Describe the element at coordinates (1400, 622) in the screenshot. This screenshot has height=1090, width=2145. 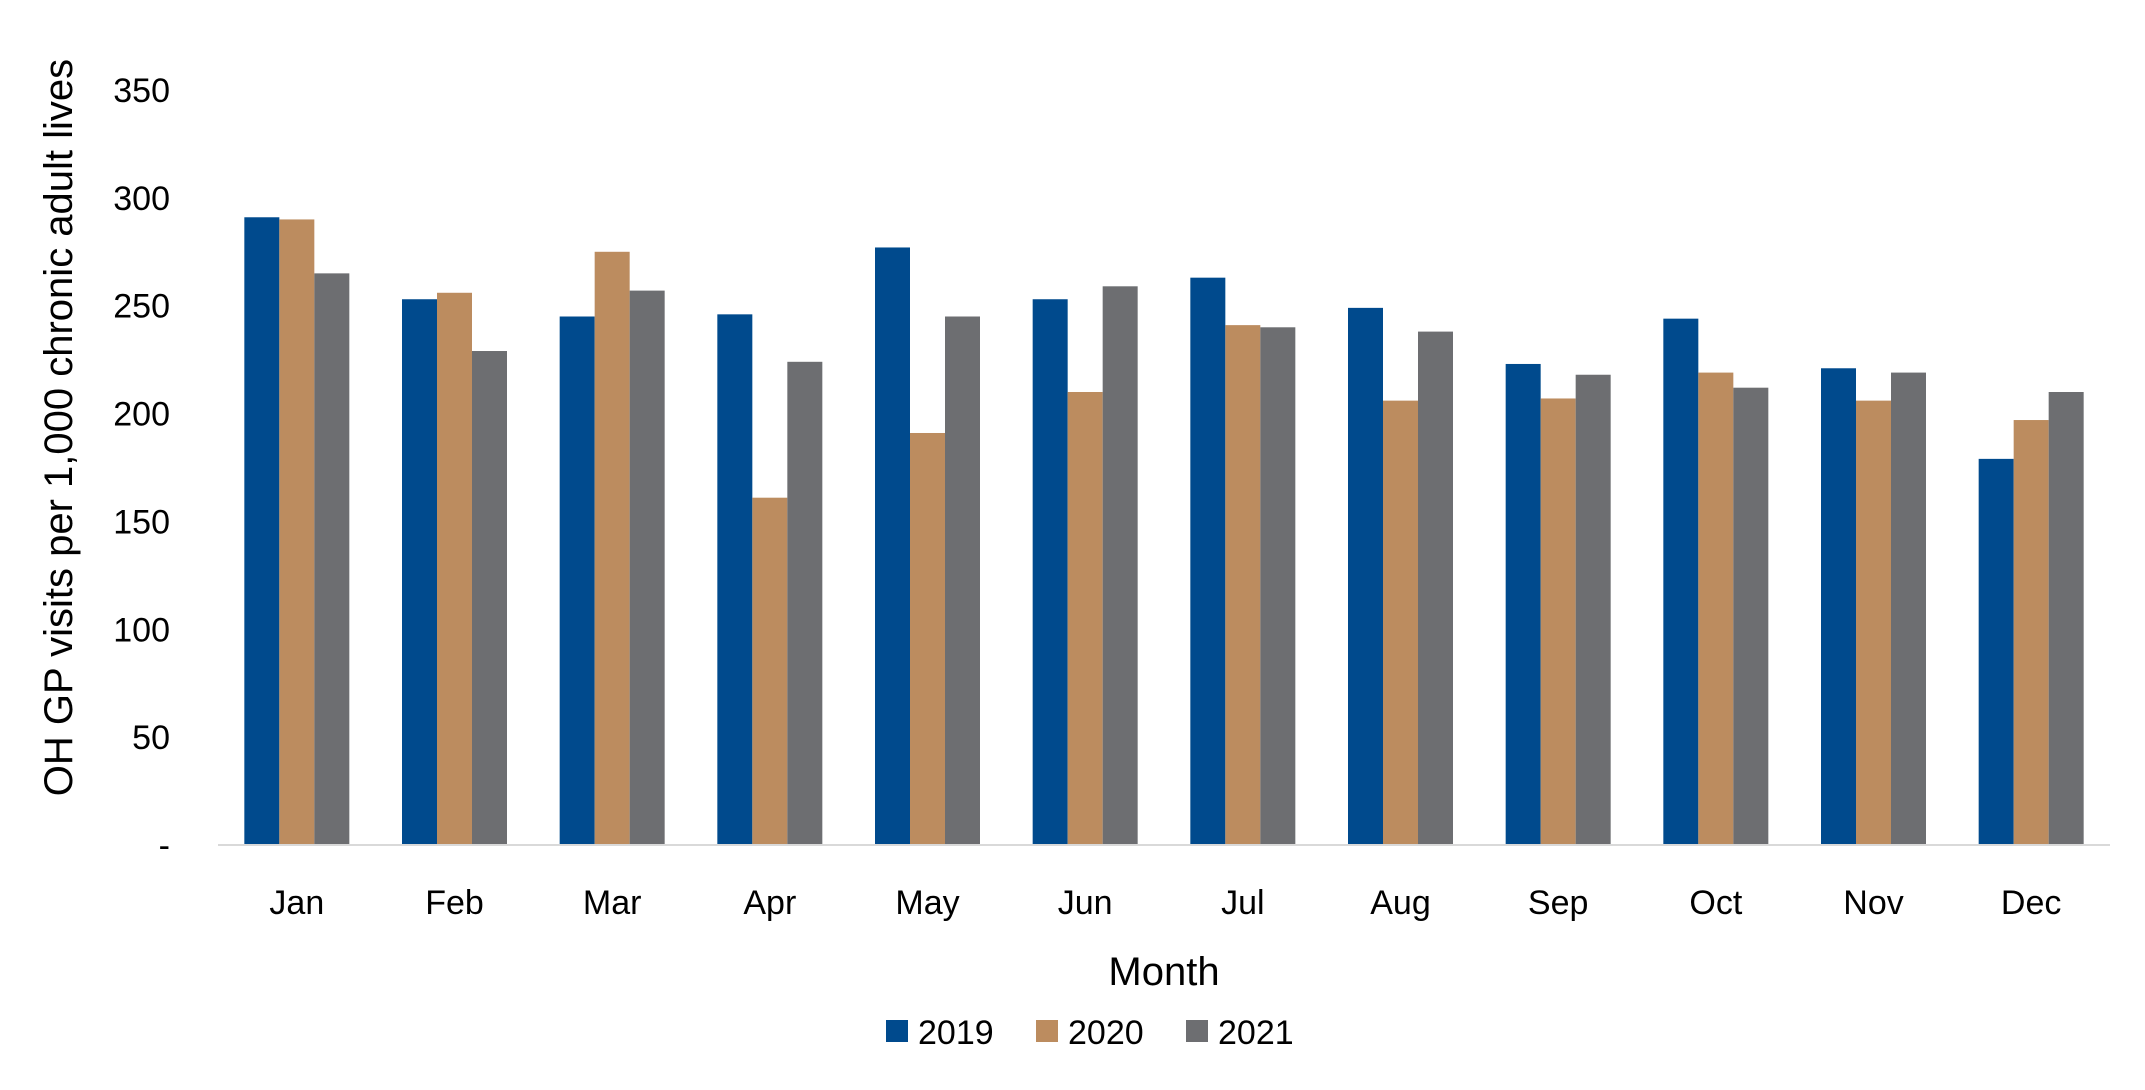
I see `bar-2020-aug` at that location.